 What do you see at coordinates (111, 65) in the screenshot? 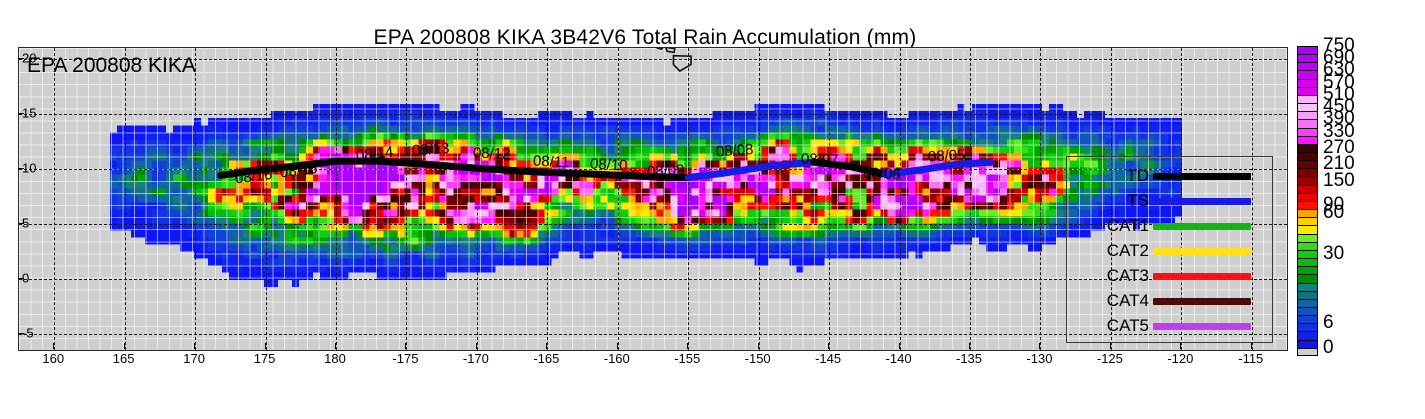
I see `inplot-storm-label: EPA 200808 KIKA` at bounding box center [111, 65].